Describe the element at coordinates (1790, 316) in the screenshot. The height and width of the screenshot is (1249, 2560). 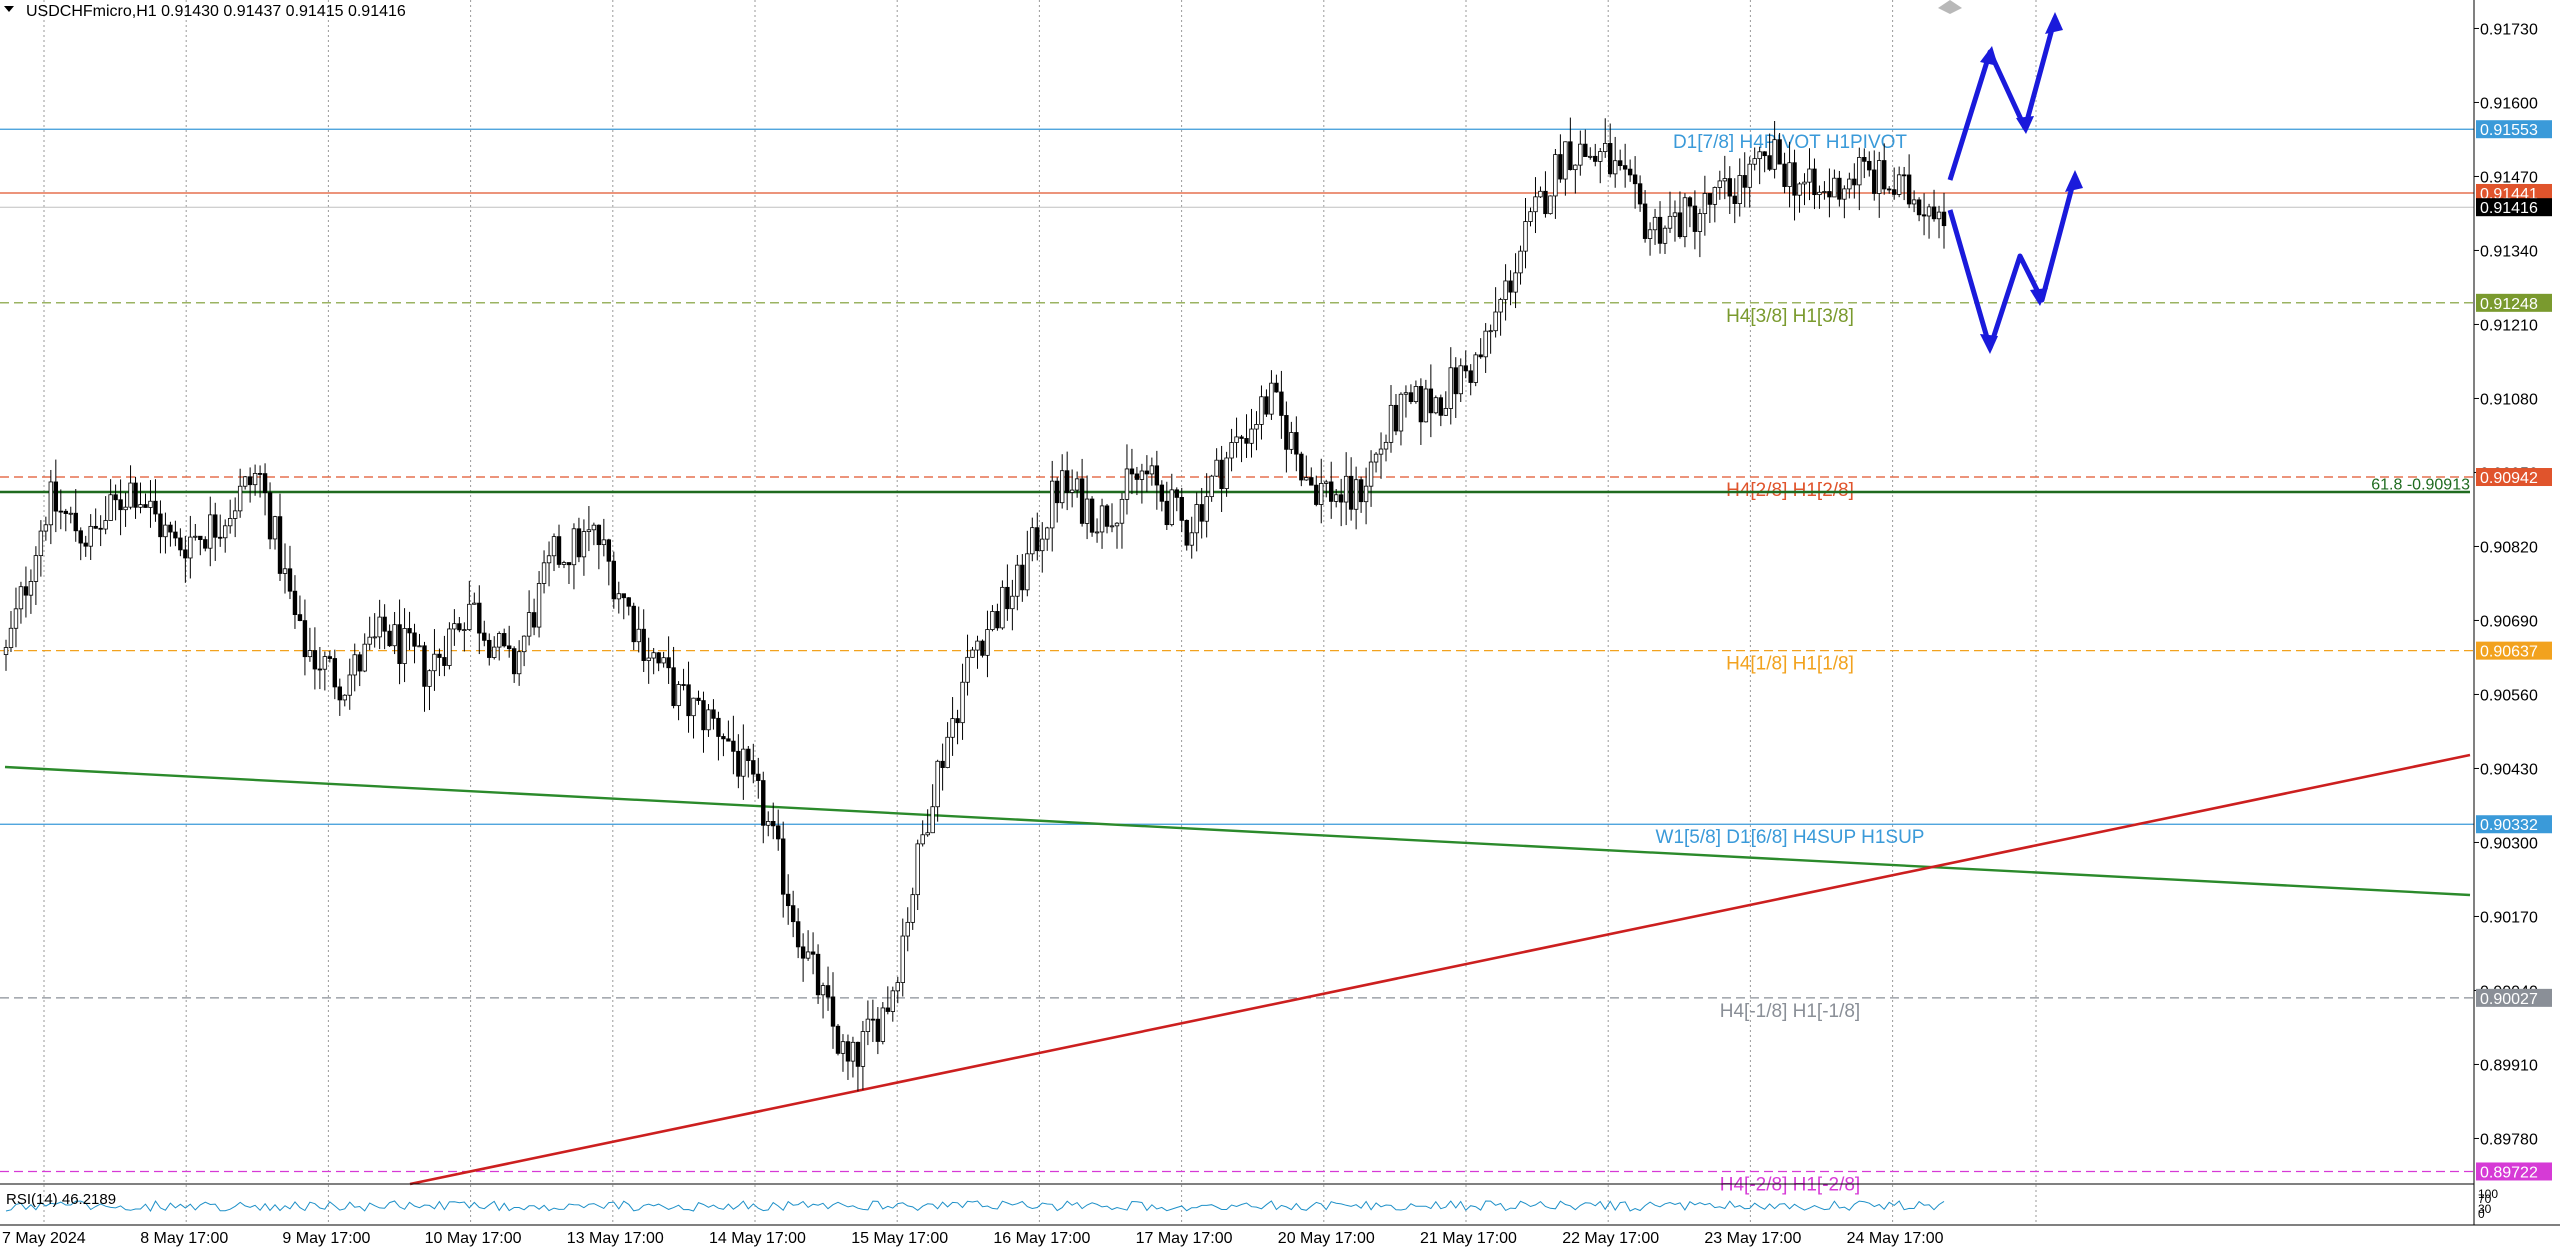
I see `level-label: H4[3/8] H1[3/8]` at that location.